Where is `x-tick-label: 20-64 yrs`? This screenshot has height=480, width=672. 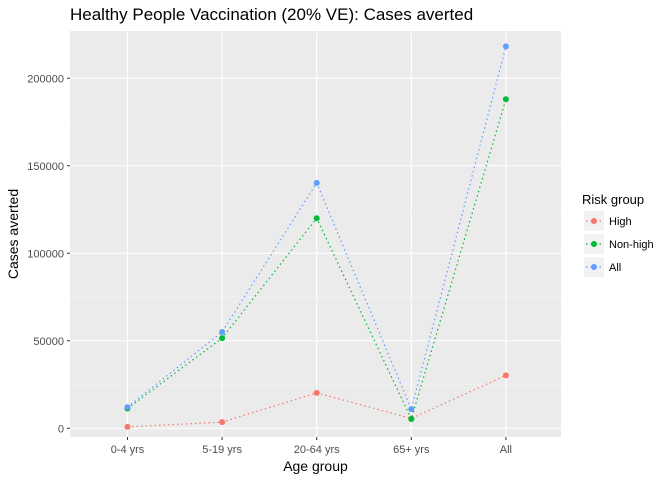 x-tick-label: 20-64 yrs is located at coordinates (317, 450).